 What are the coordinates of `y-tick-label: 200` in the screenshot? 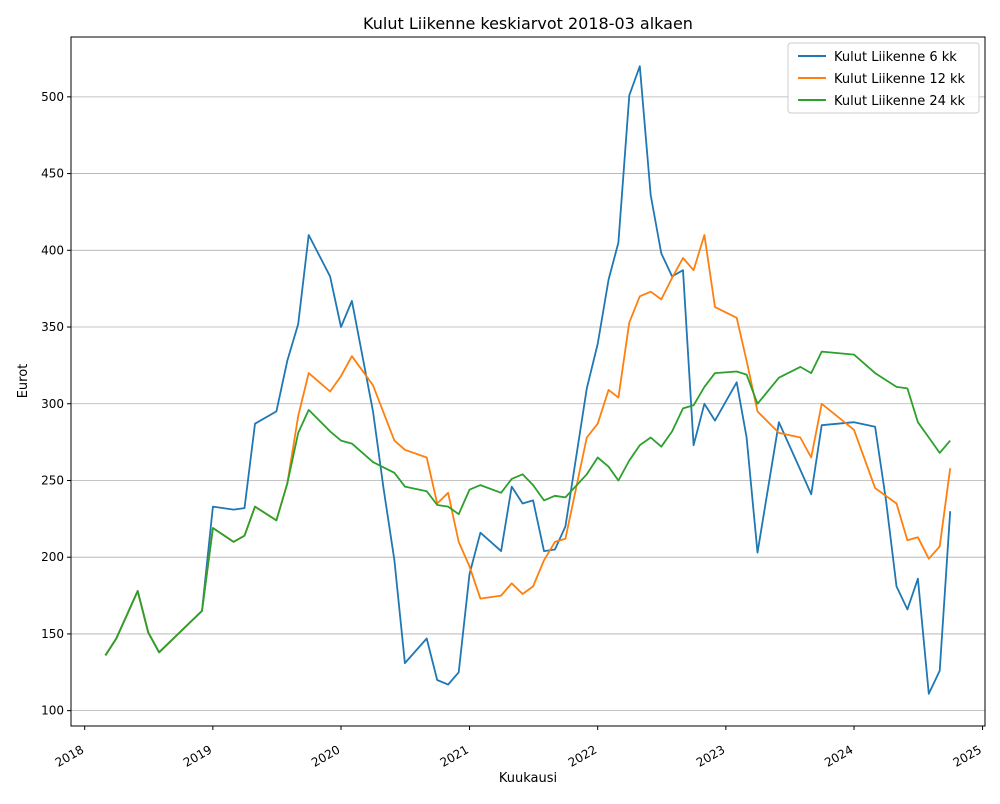 It's located at (52, 557).